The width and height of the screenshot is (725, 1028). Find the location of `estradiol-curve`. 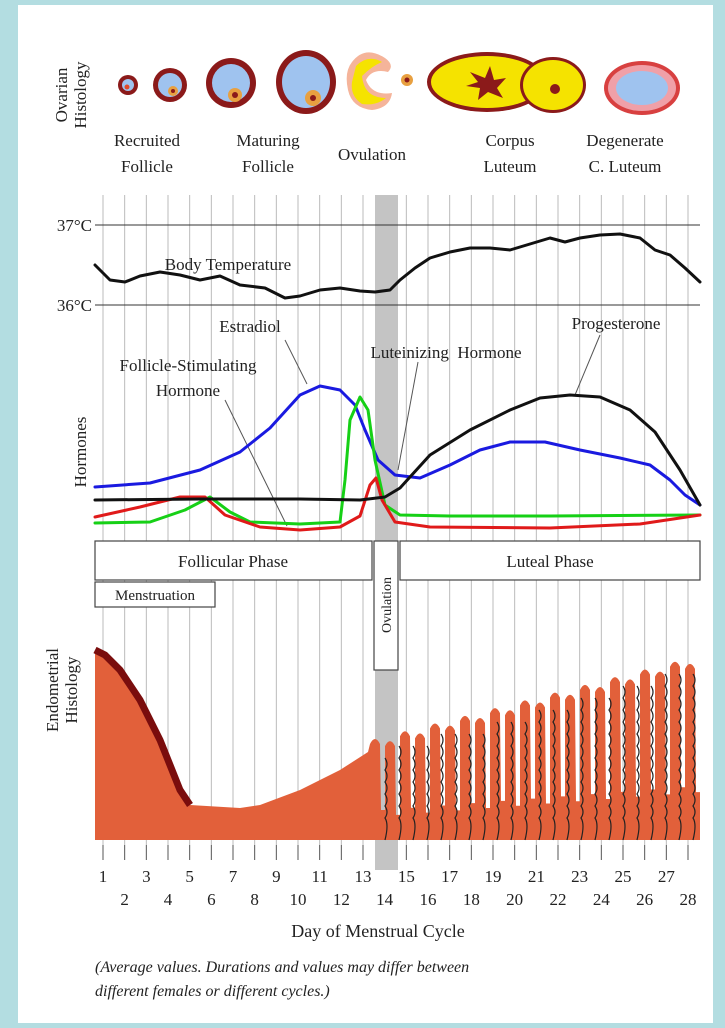

estradiol-curve is located at coordinates (397, 445).